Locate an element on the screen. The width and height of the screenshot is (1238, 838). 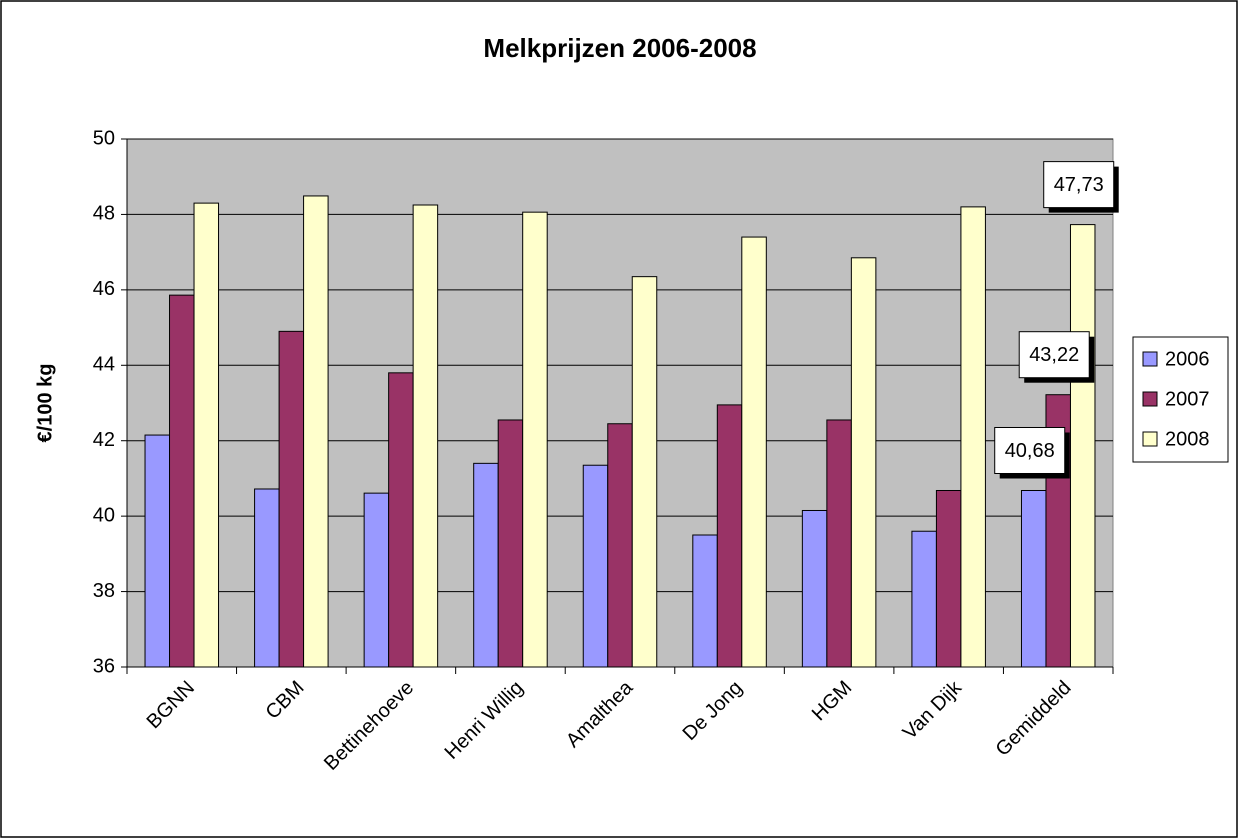
y-tick-label: 46 is located at coordinates (104, 289).